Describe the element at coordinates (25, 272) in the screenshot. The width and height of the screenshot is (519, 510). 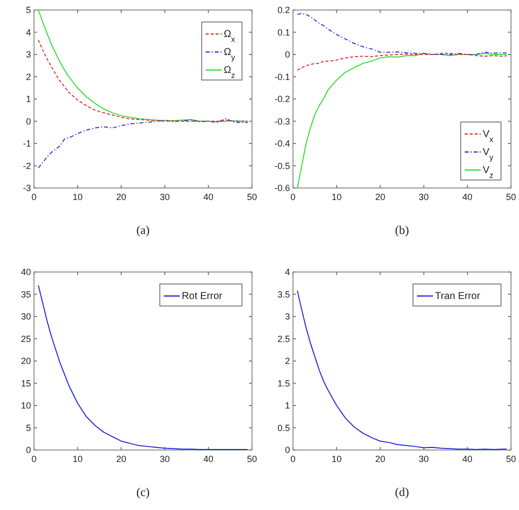
I see `y-tick-label: 40` at that location.